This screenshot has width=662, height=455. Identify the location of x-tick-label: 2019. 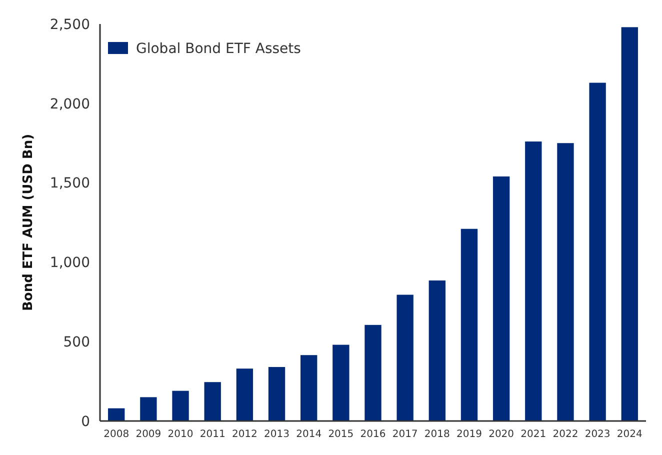
(469, 434).